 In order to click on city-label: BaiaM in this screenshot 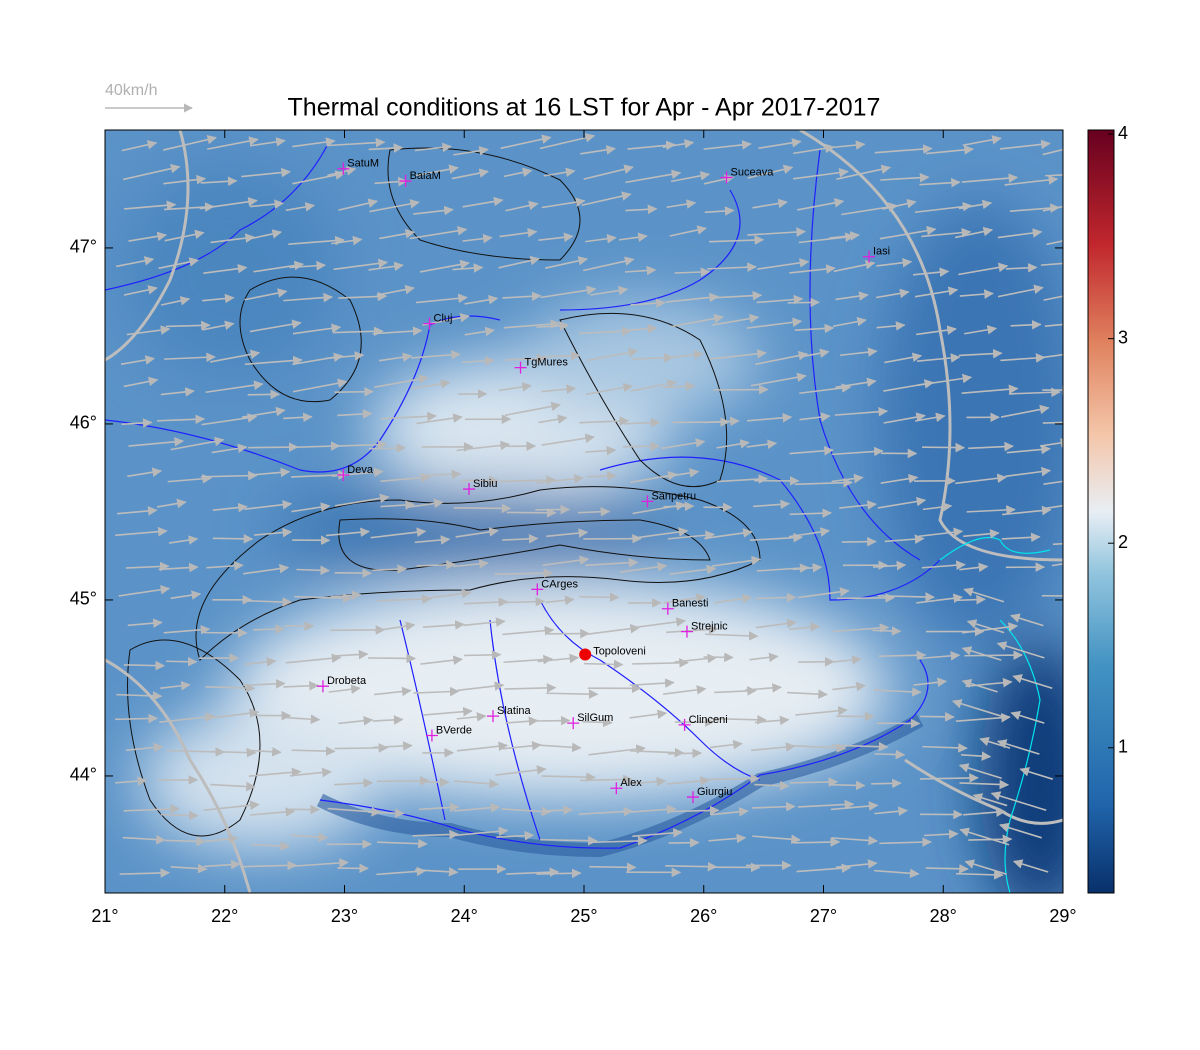, I will do `click(425, 176)`.